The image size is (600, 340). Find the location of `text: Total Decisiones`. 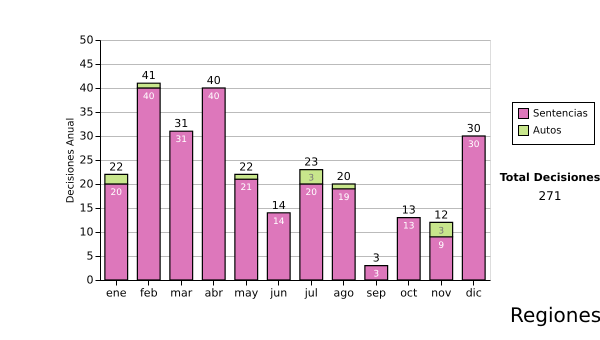

text: Total Decisiones is located at coordinates (550, 177).